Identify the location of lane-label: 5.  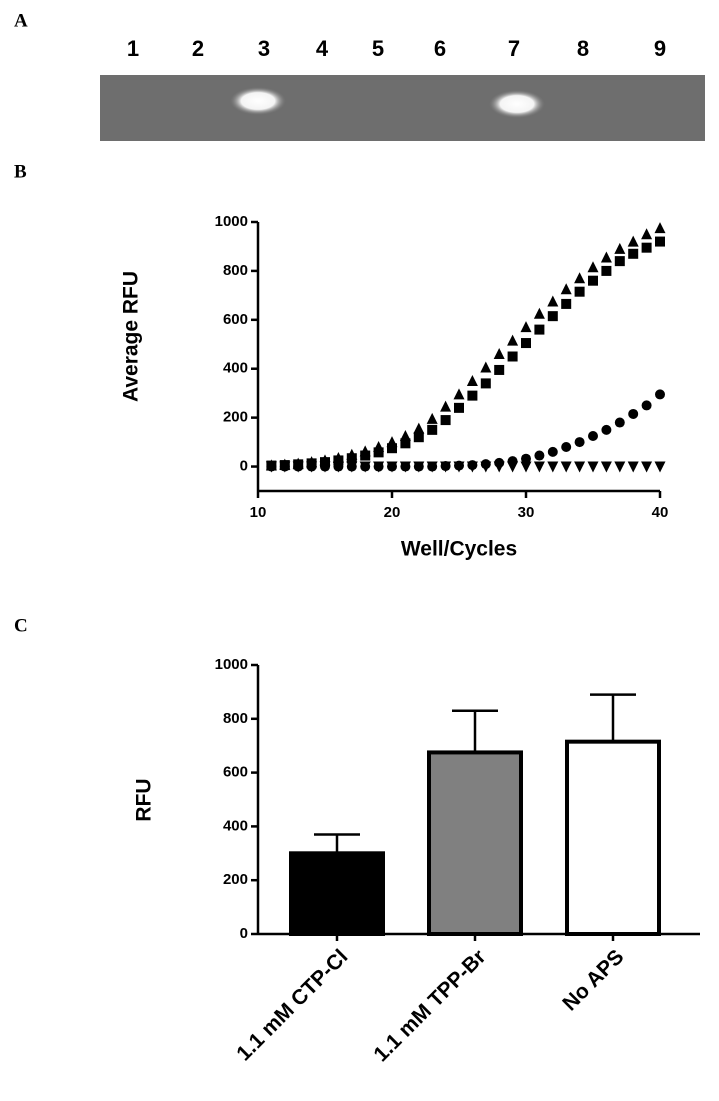
(378, 48).